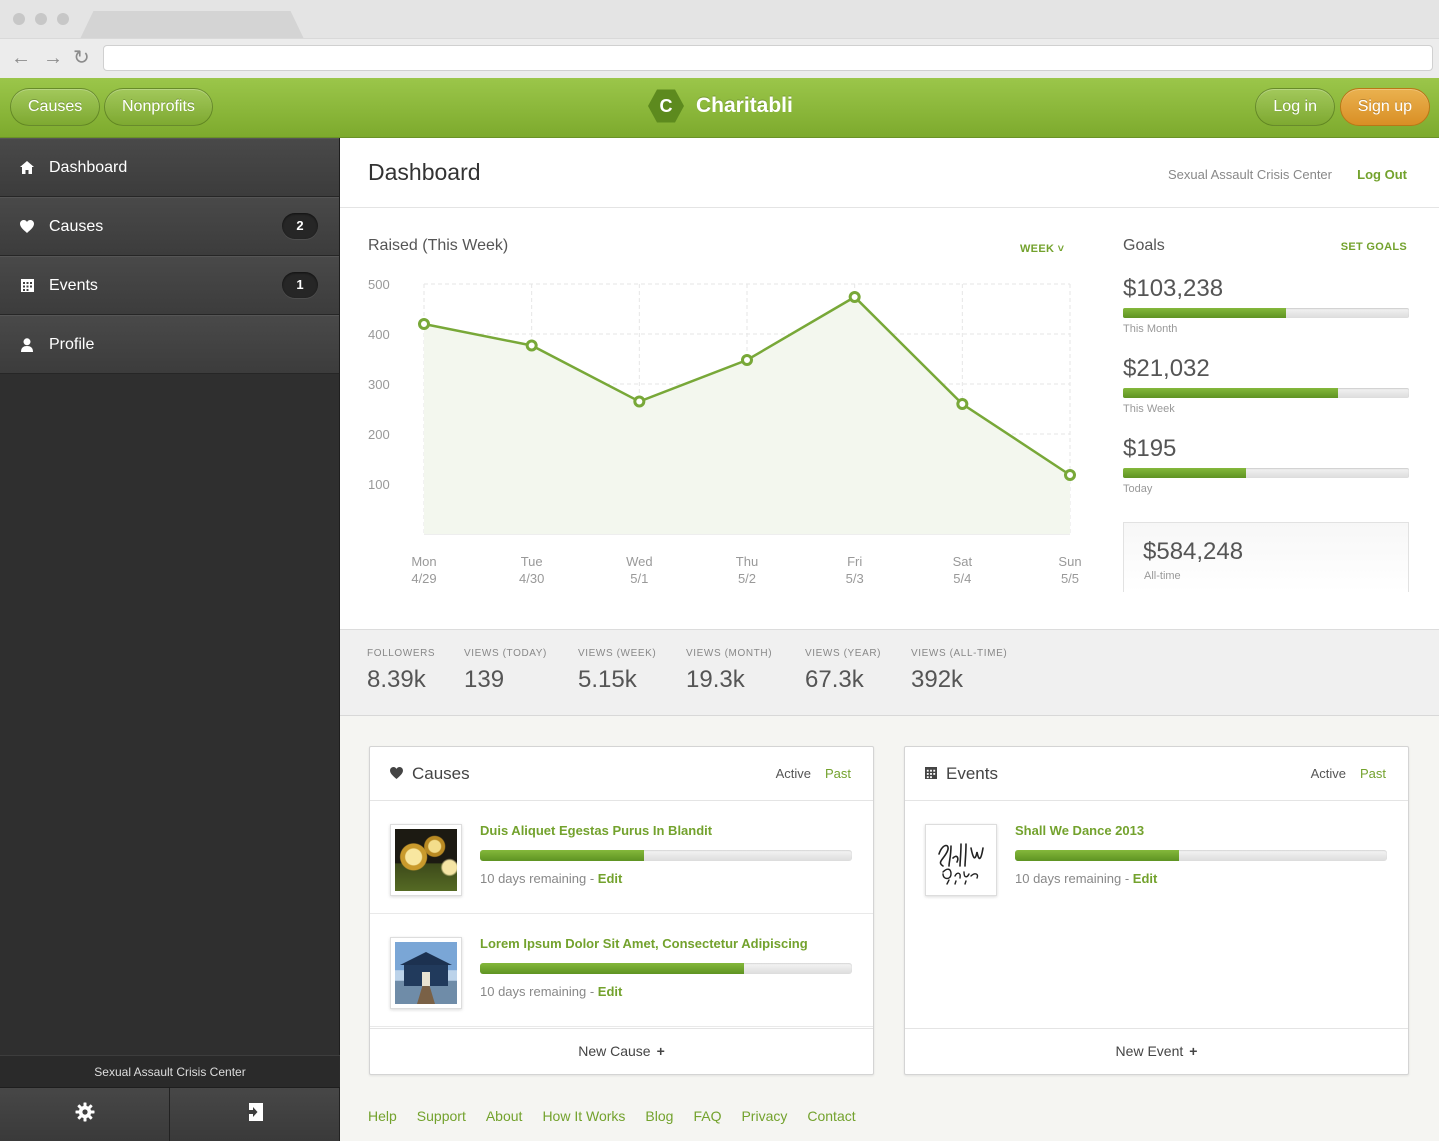  I want to click on back-arrow-icon: ←, so click(21, 58).